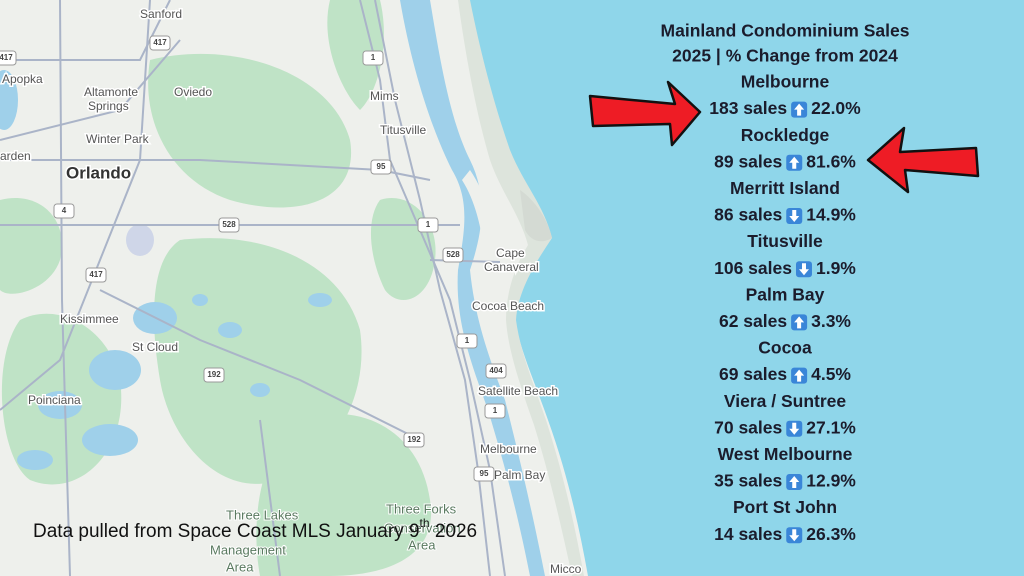 Image resolution: width=1024 pixels, height=576 pixels. Describe the element at coordinates (753, 321) in the screenshot. I see `sales-count: 62 sales` at that location.